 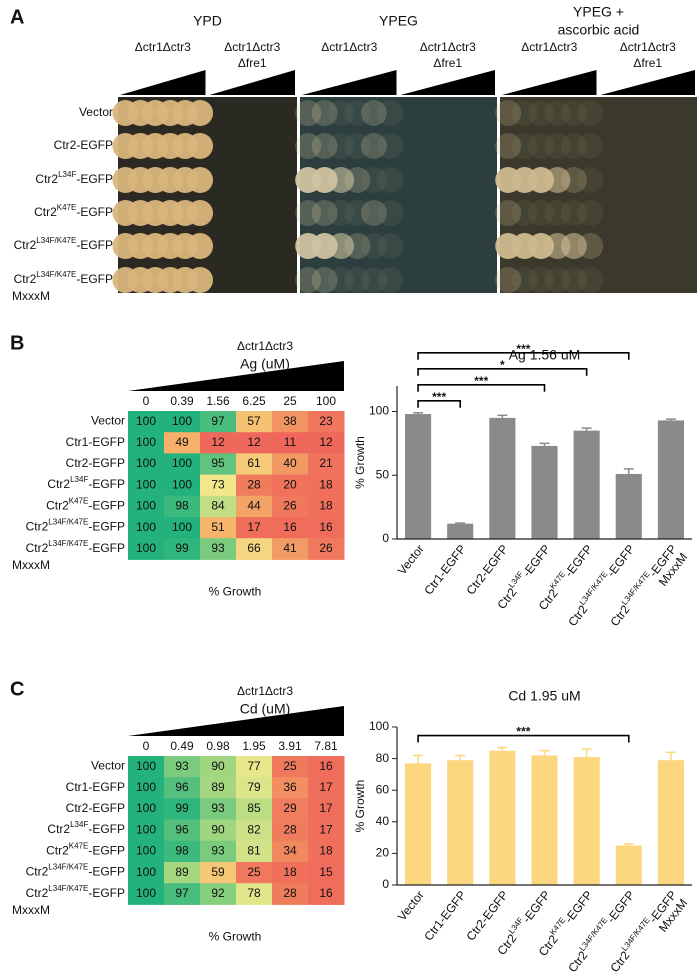 What do you see at coordinates (146, 746) in the screenshot?
I see `column-label: 0` at bounding box center [146, 746].